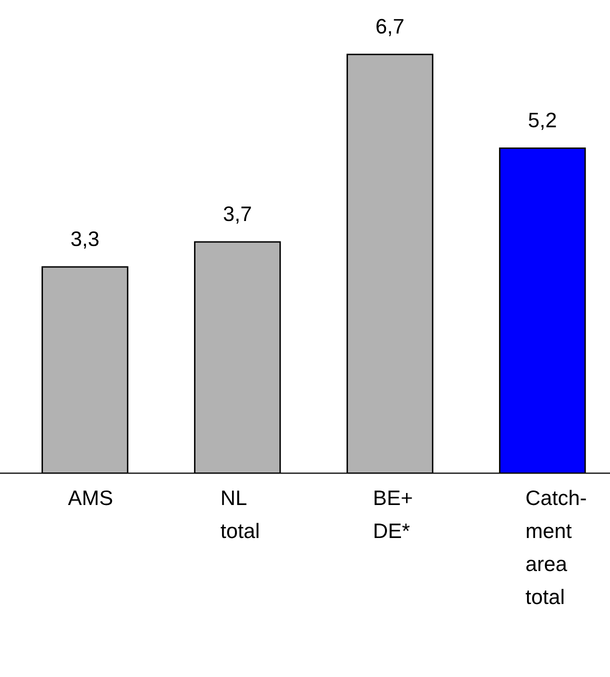 The image size is (610, 677). Describe the element at coordinates (393, 514) in the screenshot. I see `x-tick-label: BE+ DE*` at that location.